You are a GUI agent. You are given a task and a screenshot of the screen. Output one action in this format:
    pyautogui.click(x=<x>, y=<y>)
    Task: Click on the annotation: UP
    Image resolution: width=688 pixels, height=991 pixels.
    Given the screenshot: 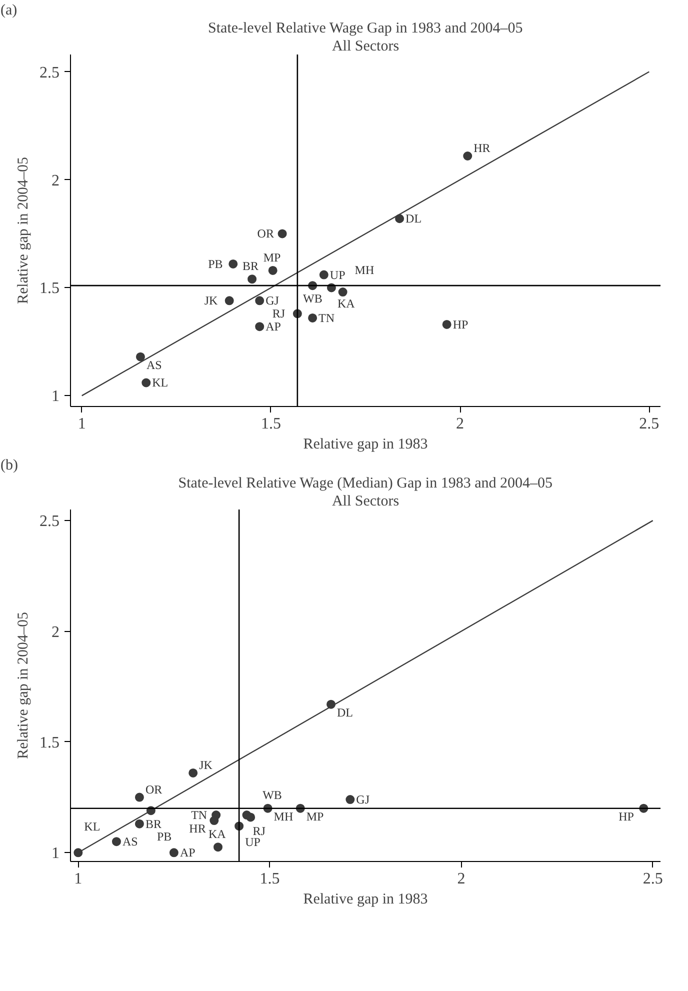 What is the action you would take?
    pyautogui.click(x=338, y=275)
    